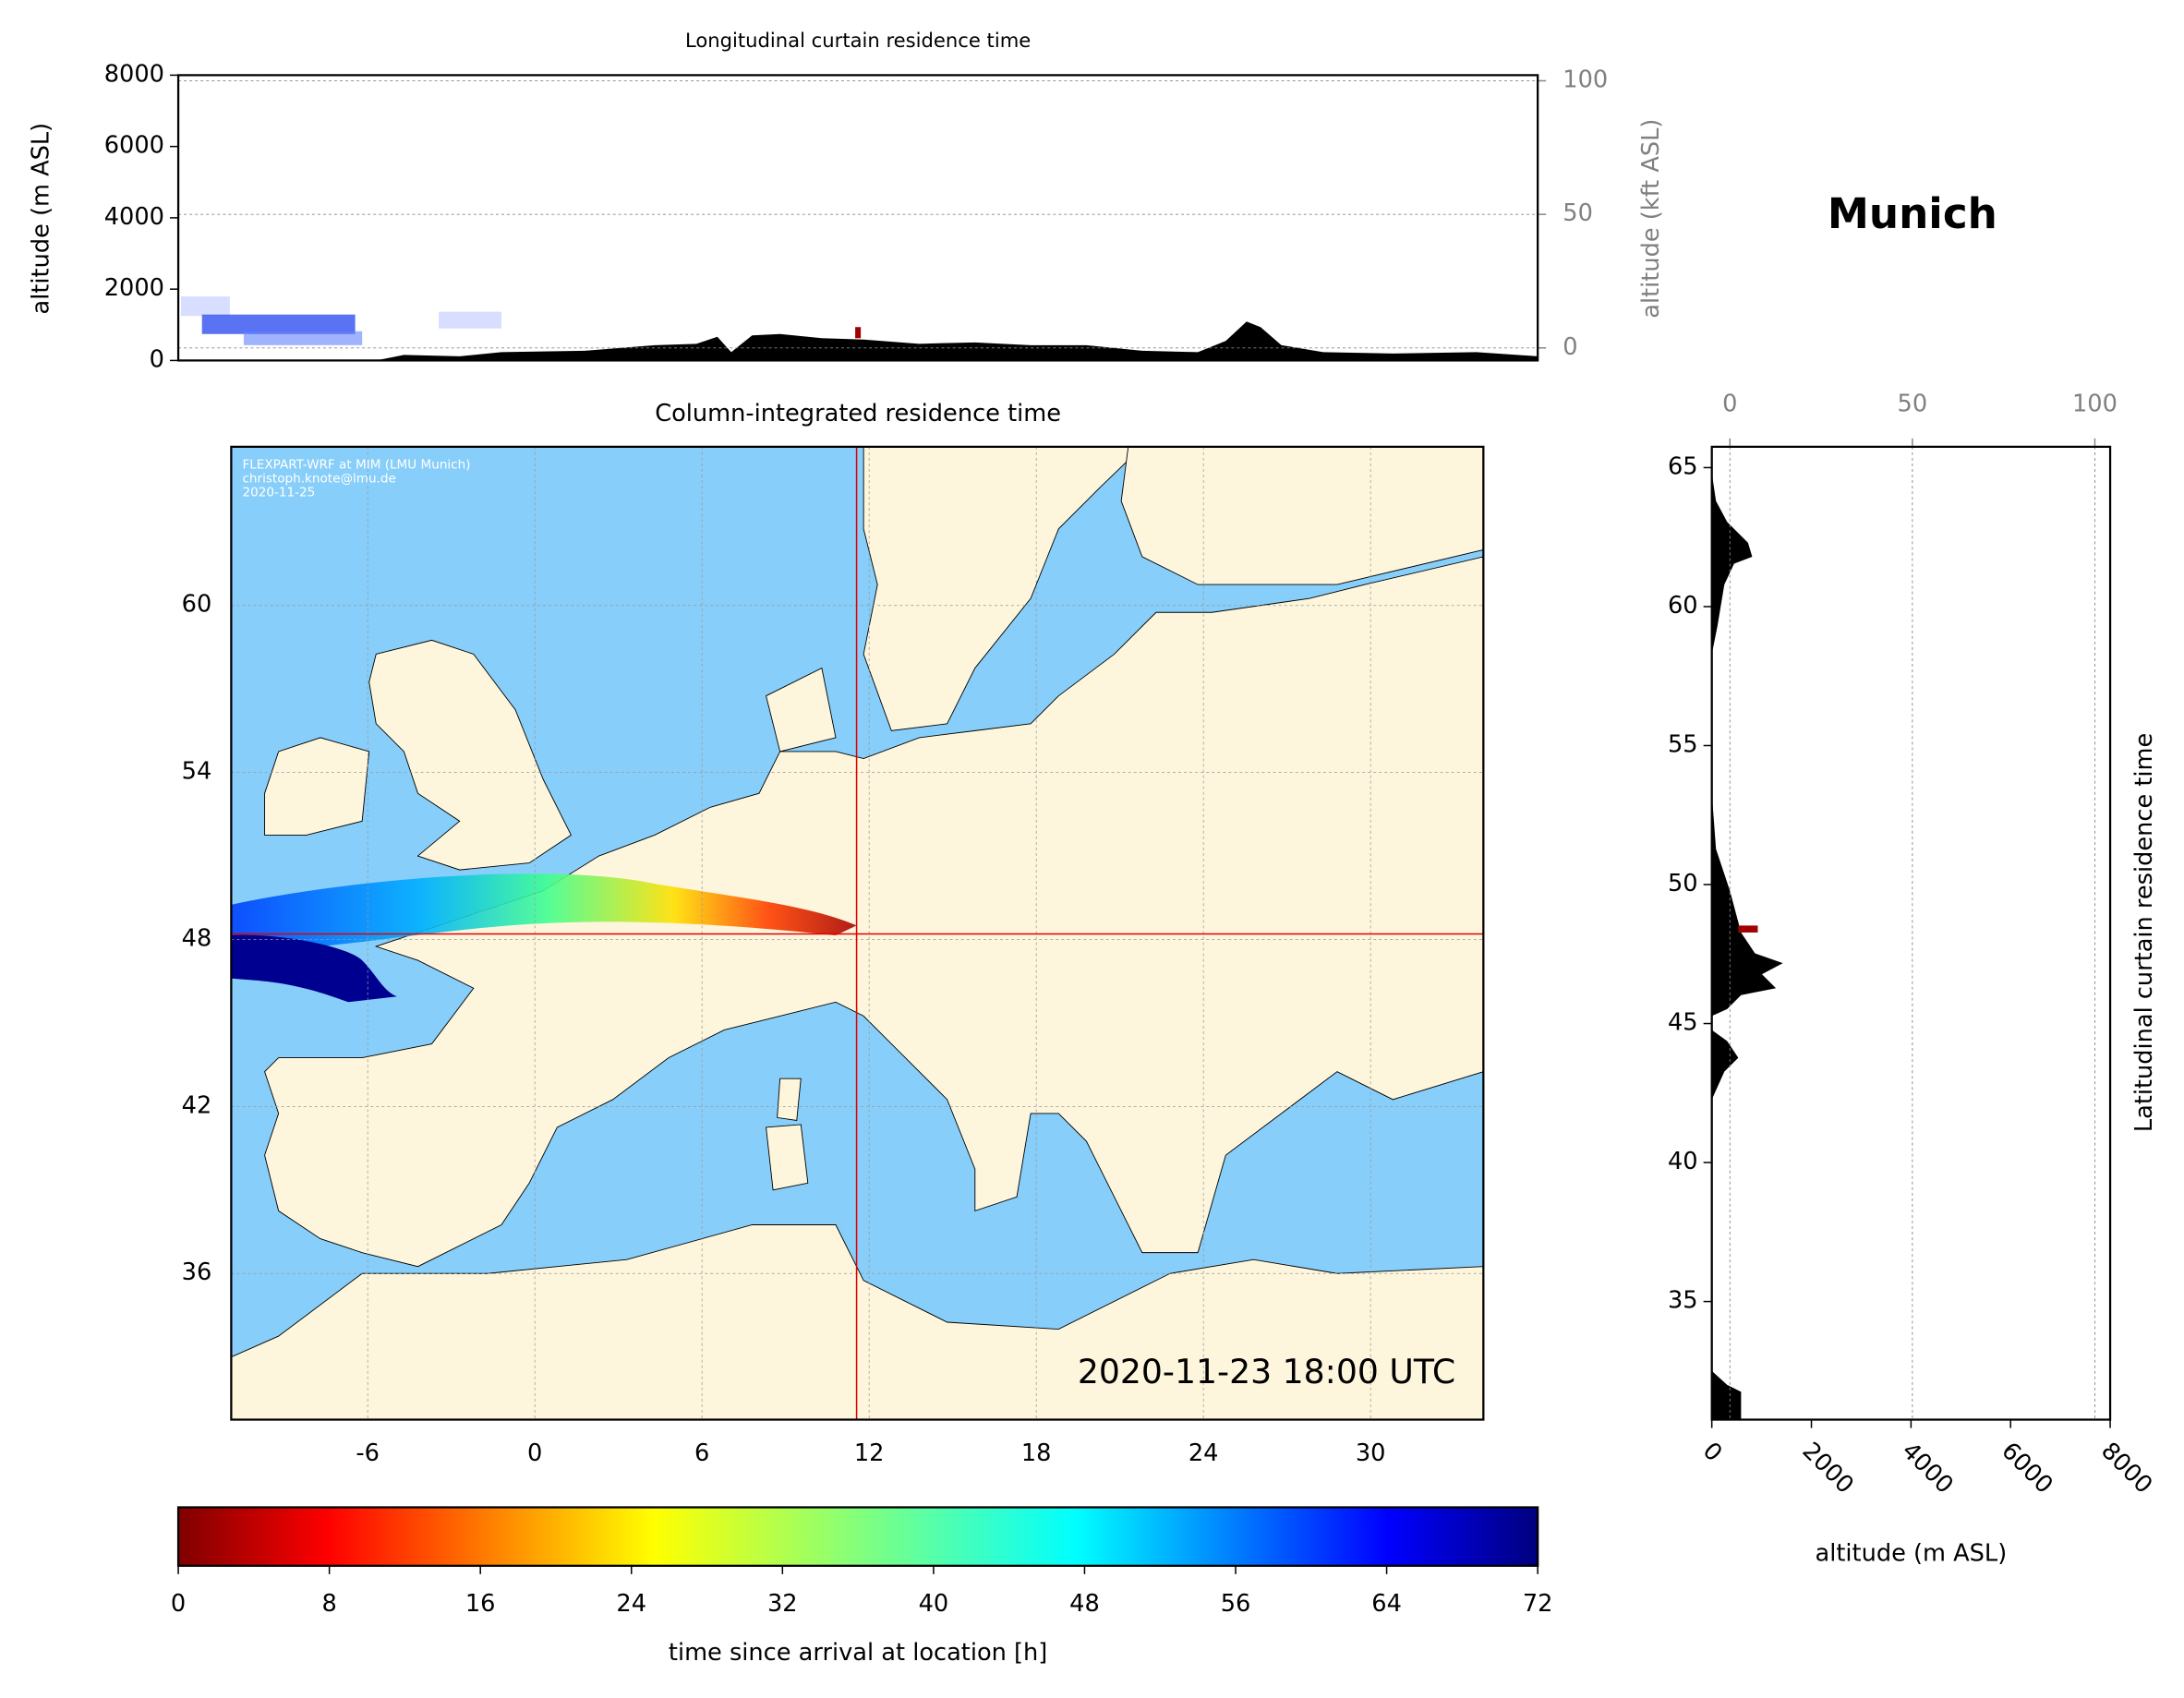 This screenshot has height=1698, width=2184. Describe the element at coordinates (178, 1604) in the screenshot. I see `colorbar-tick-label: 0` at that location.